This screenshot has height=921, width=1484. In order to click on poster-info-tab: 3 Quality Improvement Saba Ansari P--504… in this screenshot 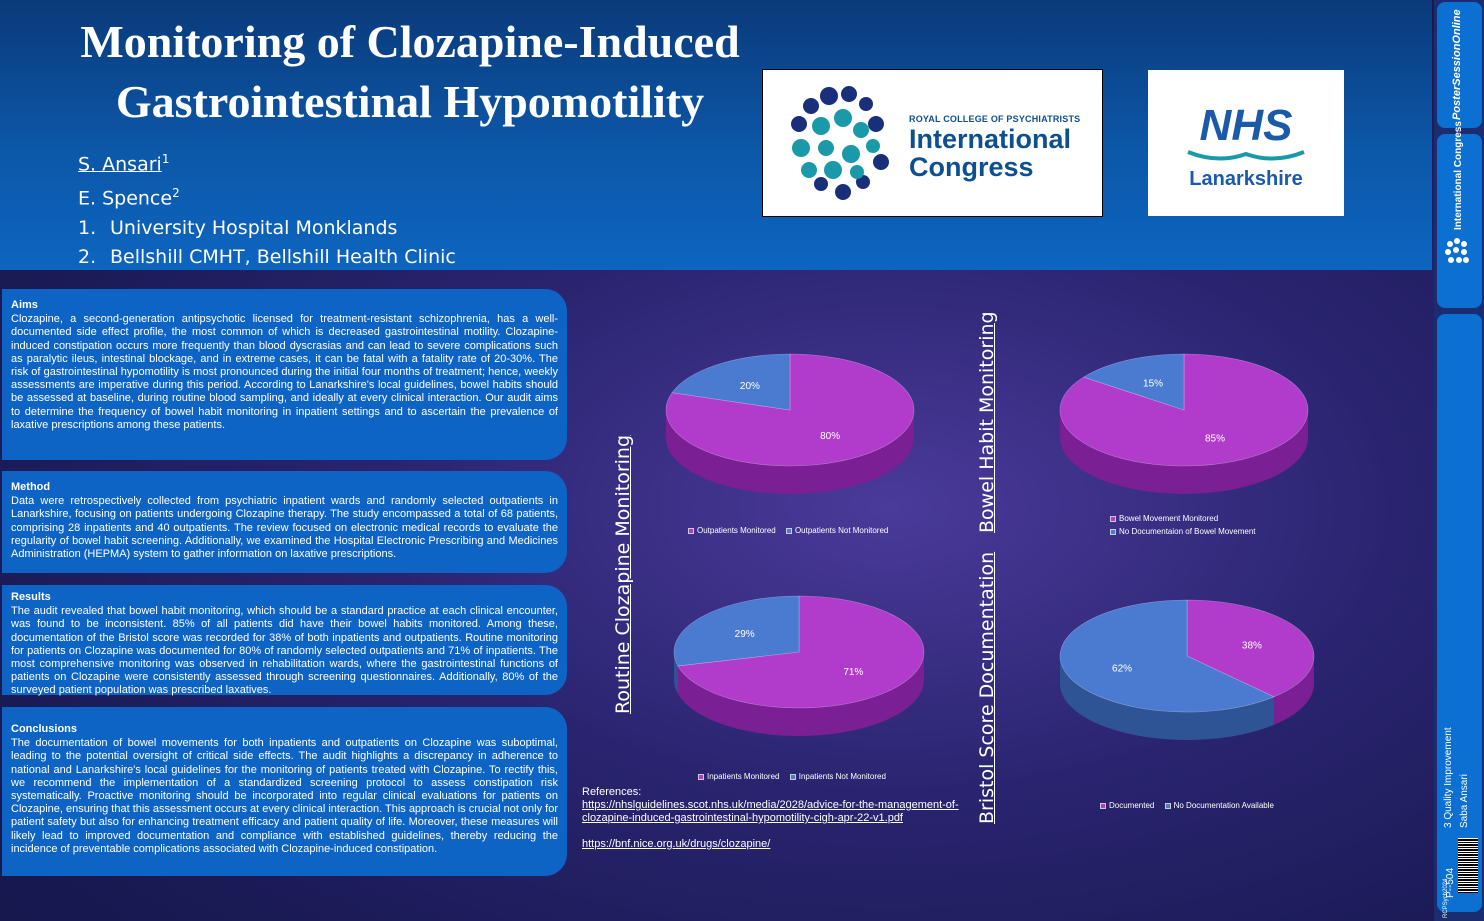, I will do `click(1459, 616)`.